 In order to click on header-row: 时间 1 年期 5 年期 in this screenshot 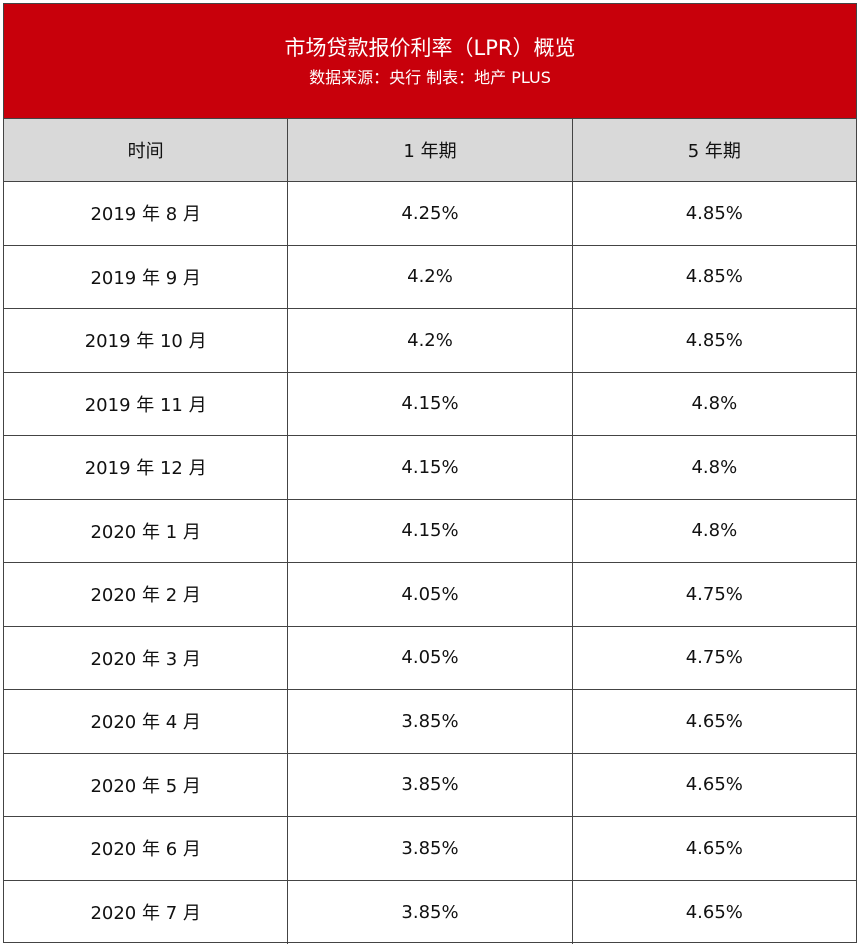, I will do `click(430, 150)`.